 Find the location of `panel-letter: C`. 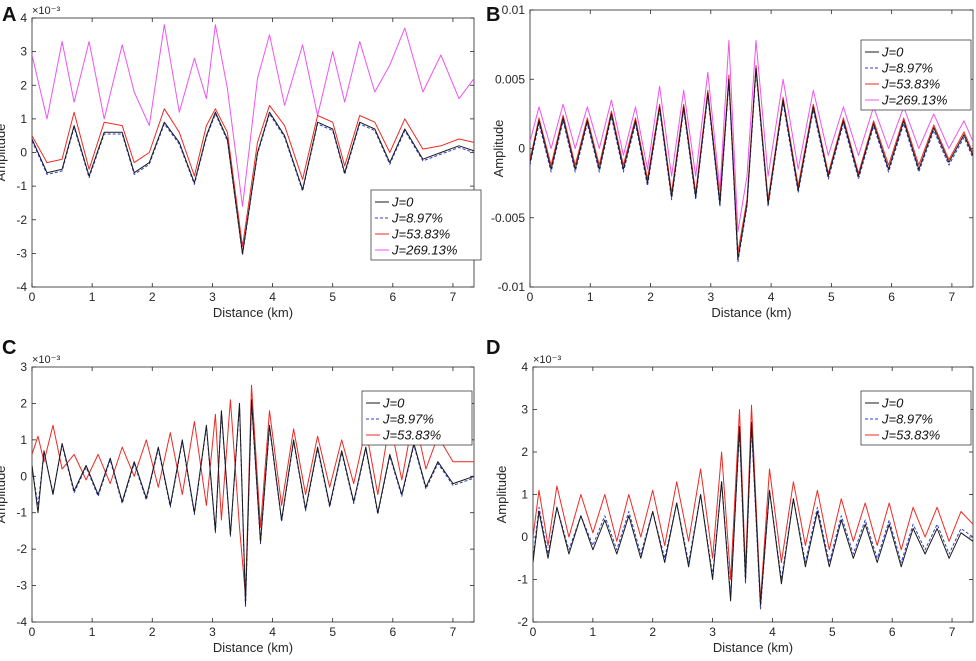

panel-letter: C is located at coordinates (9, 348).